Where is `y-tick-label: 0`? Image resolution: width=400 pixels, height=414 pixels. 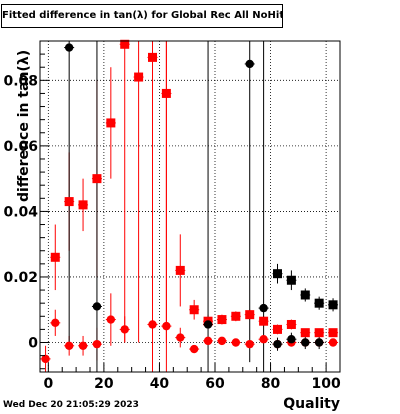 y-tick-label: 0 is located at coordinates (33, 344).